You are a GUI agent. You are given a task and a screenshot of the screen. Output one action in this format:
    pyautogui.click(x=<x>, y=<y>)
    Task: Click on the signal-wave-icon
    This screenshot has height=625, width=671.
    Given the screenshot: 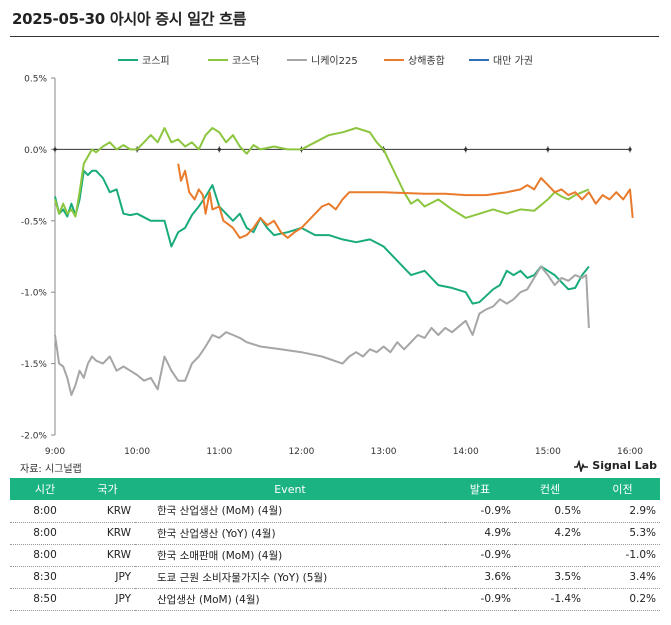 What is the action you would take?
    pyautogui.click(x=581, y=465)
    